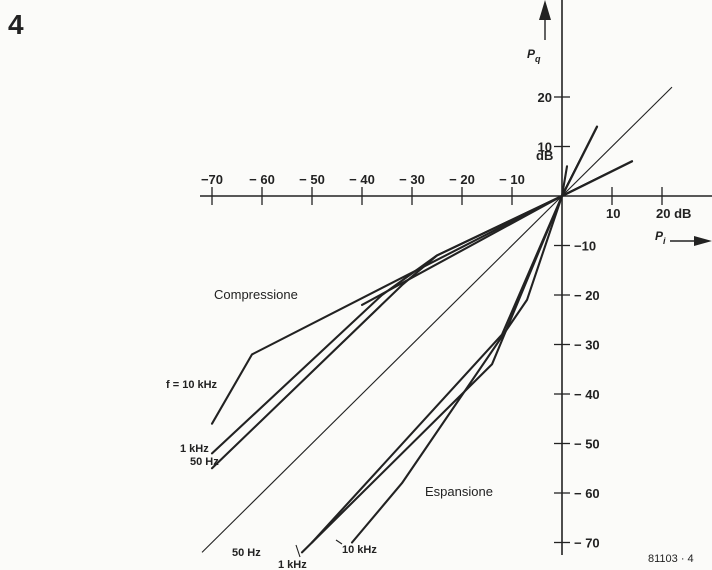 This screenshot has width=712, height=570. I want to click on comp-10khz-label: f = 10 kHz, so click(192, 385).